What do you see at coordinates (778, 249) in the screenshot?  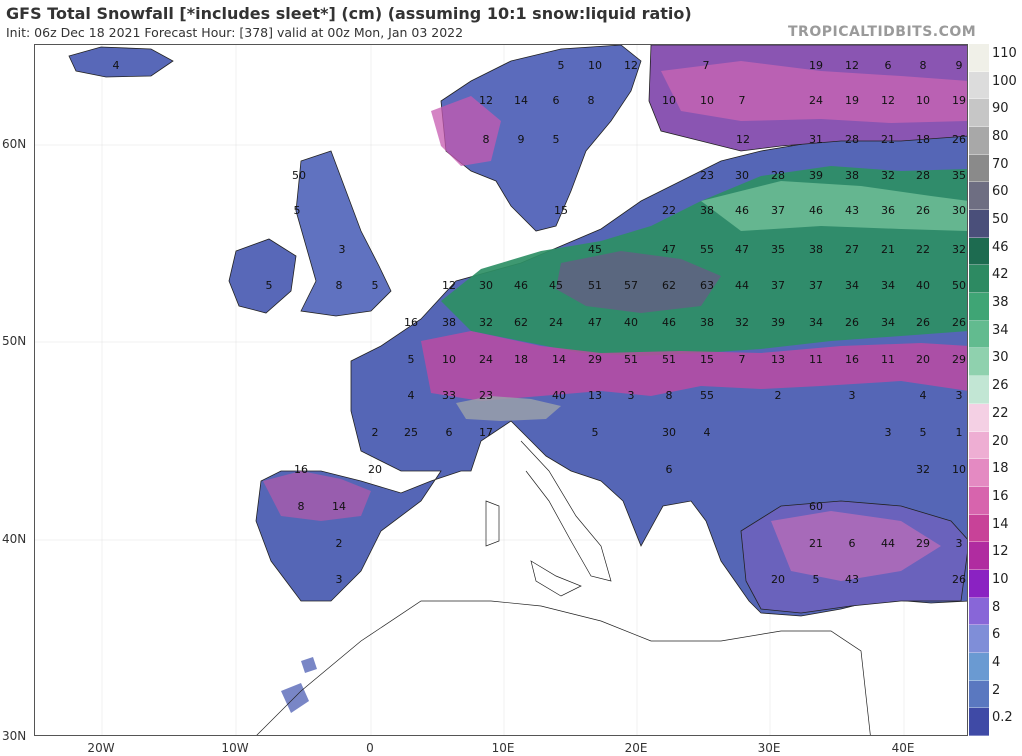 I see `snowfall-value: 35` at bounding box center [778, 249].